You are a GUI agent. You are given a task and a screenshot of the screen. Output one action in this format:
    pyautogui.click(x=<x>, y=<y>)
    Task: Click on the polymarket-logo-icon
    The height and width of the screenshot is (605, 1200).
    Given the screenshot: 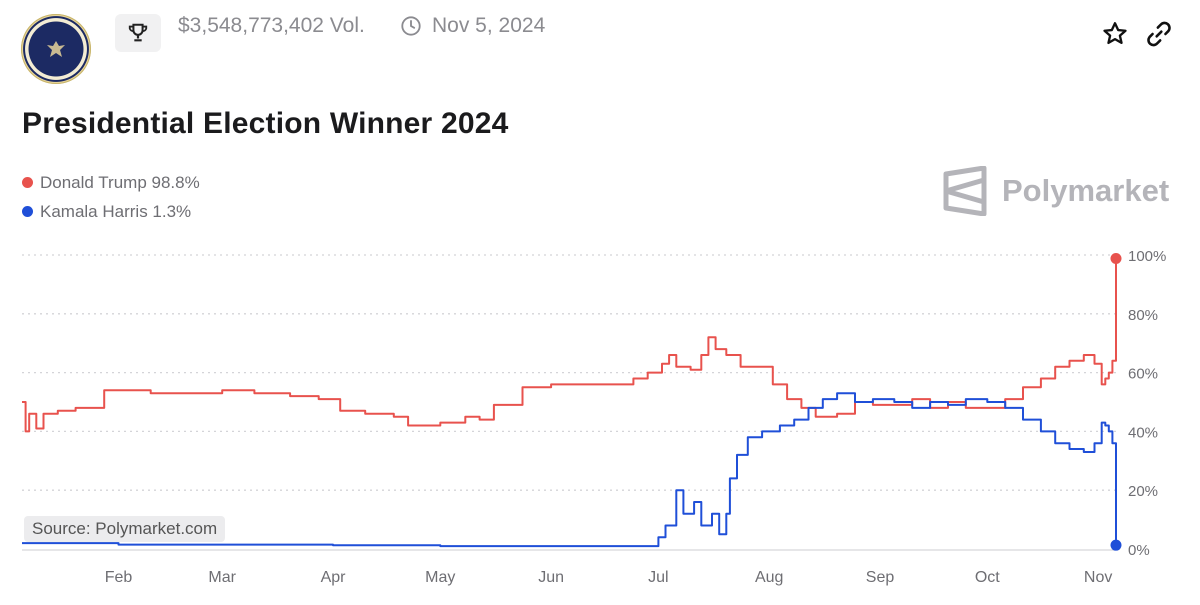 What is the action you would take?
    pyautogui.click(x=965, y=191)
    